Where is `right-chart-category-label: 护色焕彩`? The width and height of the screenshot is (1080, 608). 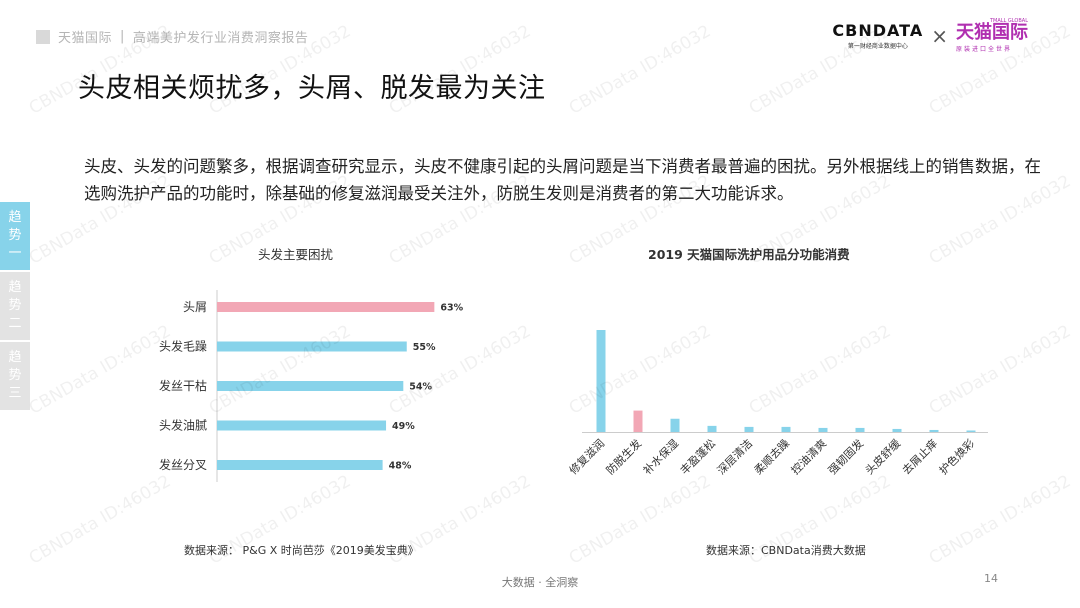
right-chart-category-label: 护色焕彩 is located at coordinates (956, 456).